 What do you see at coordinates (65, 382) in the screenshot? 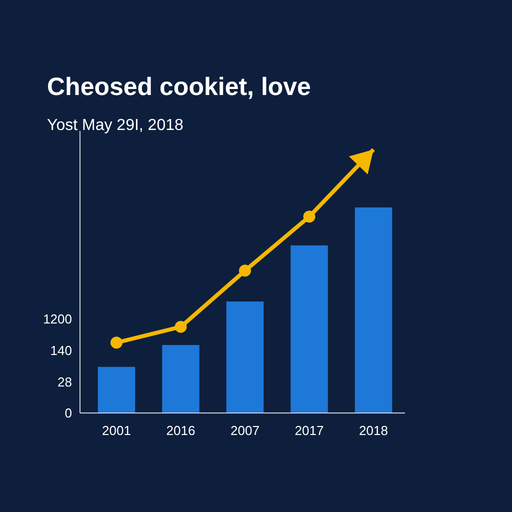
I see `text: 28` at bounding box center [65, 382].